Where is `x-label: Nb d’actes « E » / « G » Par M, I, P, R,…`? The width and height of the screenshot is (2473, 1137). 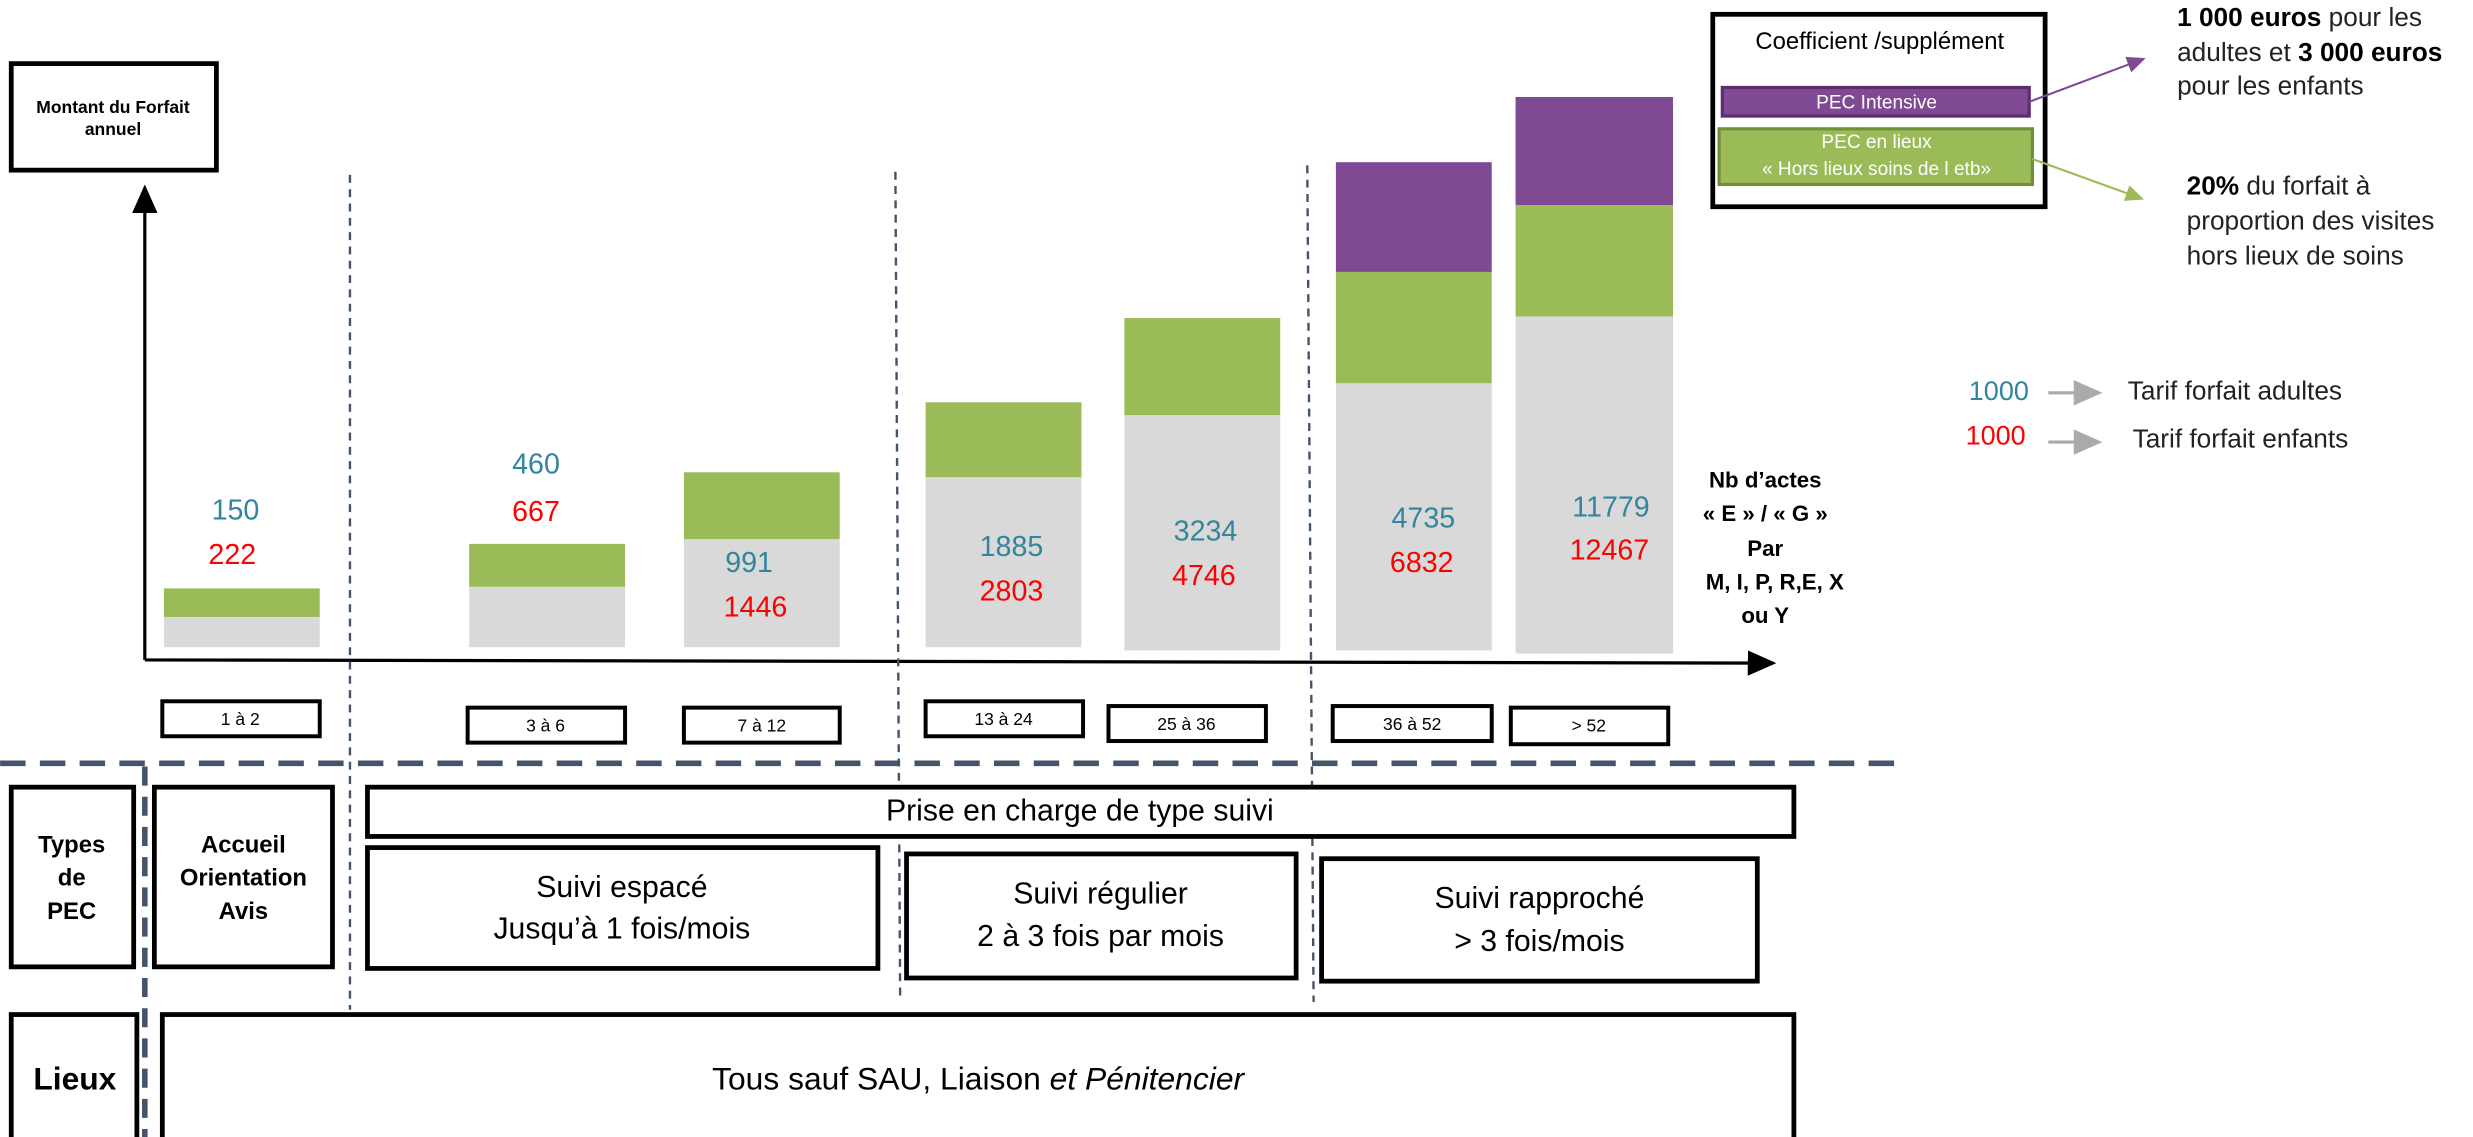
x-label: Nb d’actes « E » / « G » Par M, I, P, R,… is located at coordinates (1773, 548).